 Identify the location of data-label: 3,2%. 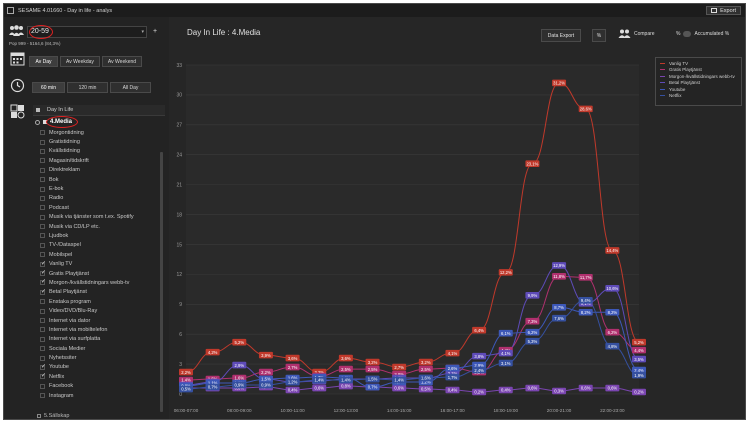
(373, 362).